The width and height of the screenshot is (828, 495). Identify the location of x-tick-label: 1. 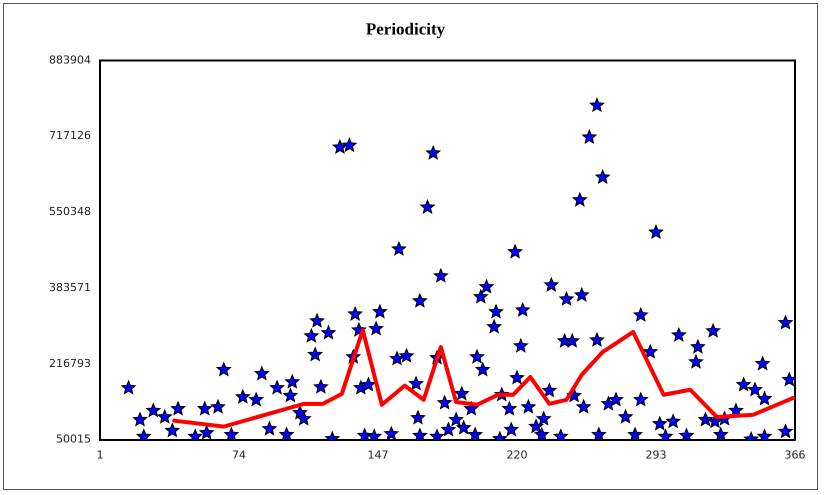
(100, 455).